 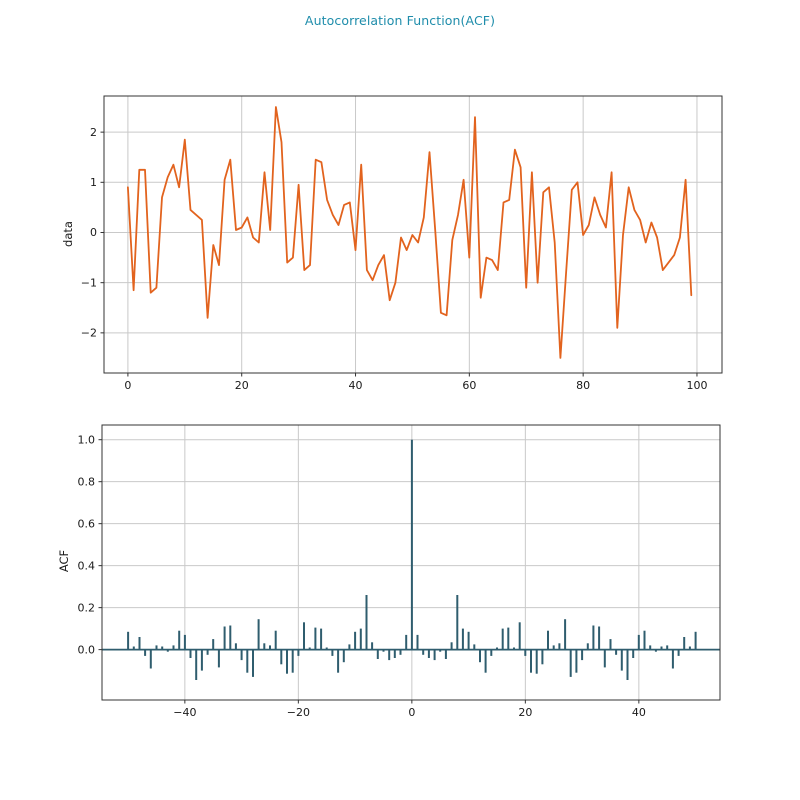 What do you see at coordinates (93, 182) in the screenshot?
I see `y-tick-label: 1` at bounding box center [93, 182].